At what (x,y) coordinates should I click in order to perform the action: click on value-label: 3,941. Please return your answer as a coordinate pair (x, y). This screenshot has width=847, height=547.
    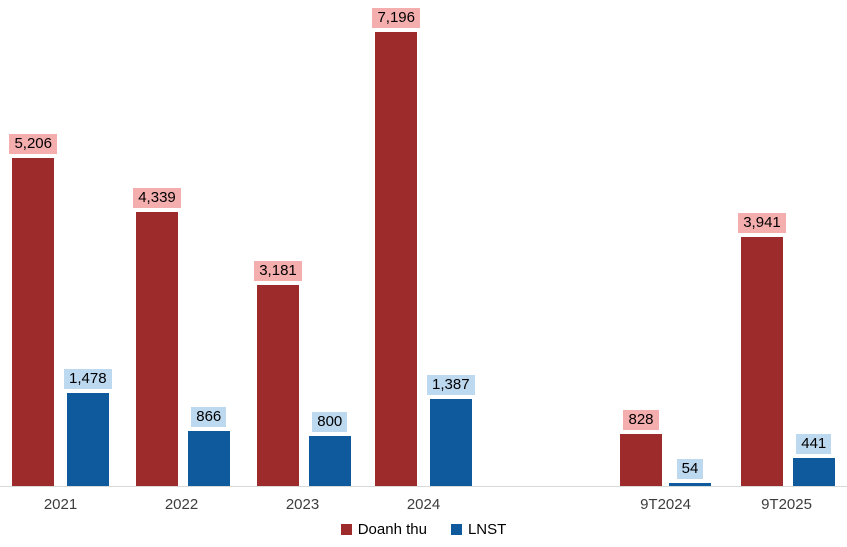
    Looking at the image, I should click on (762, 223).